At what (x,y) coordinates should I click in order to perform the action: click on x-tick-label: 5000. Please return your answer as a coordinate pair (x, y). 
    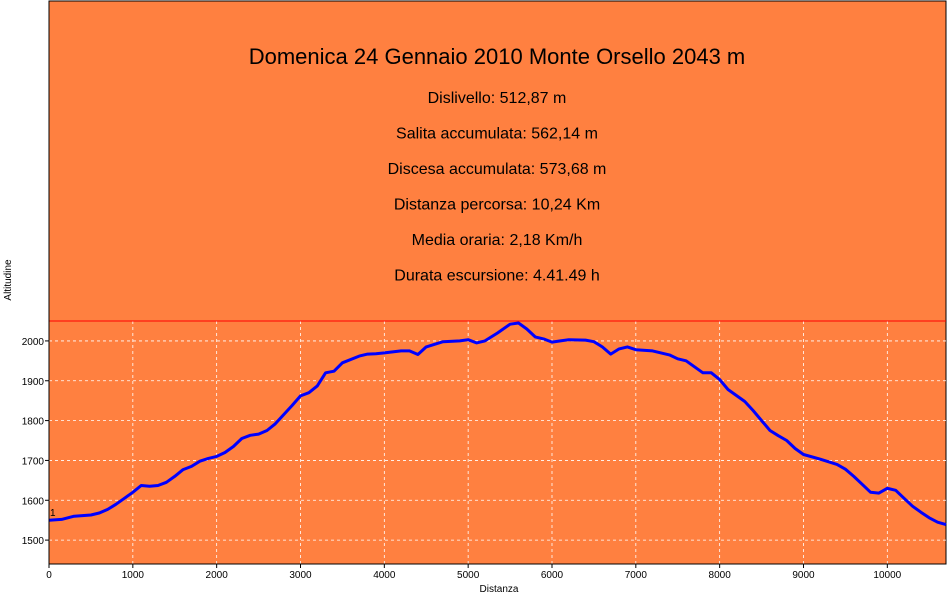
    Looking at the image, I should click on (468, 575).